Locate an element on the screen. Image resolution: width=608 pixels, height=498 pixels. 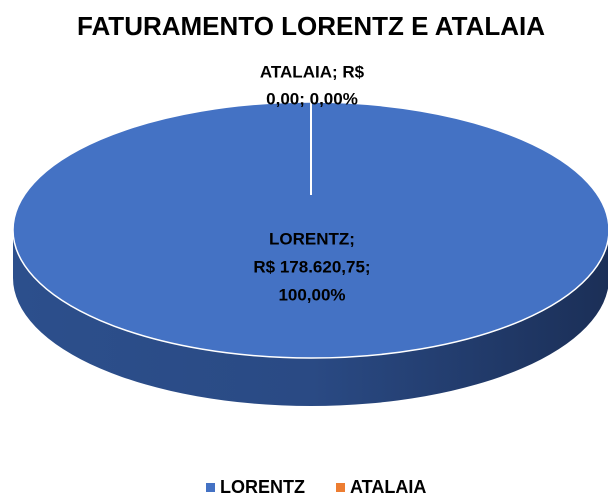
data-label: ATALAIA; R$ is located at coordinates (312, 71).